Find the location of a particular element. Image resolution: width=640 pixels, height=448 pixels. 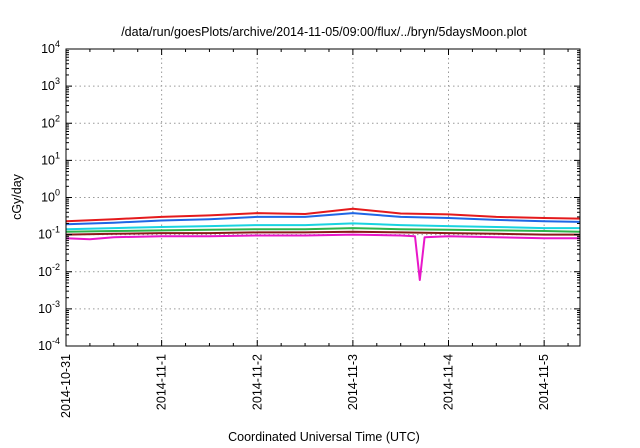

y-tick-label: 10¹ is located at coordinates (50, 158).